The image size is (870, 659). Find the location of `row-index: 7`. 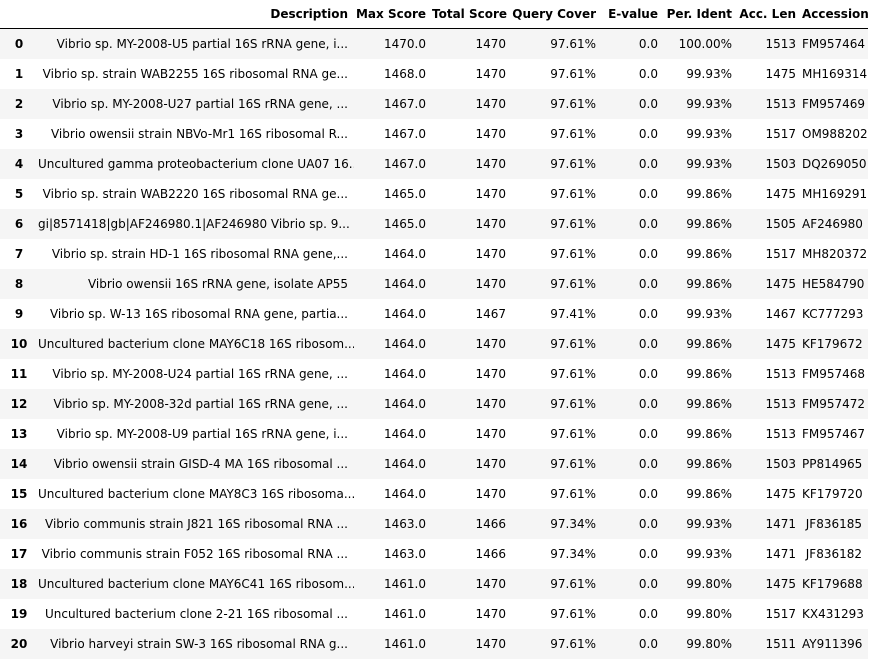

row-index: 7 is located at coordinates (19, 253).